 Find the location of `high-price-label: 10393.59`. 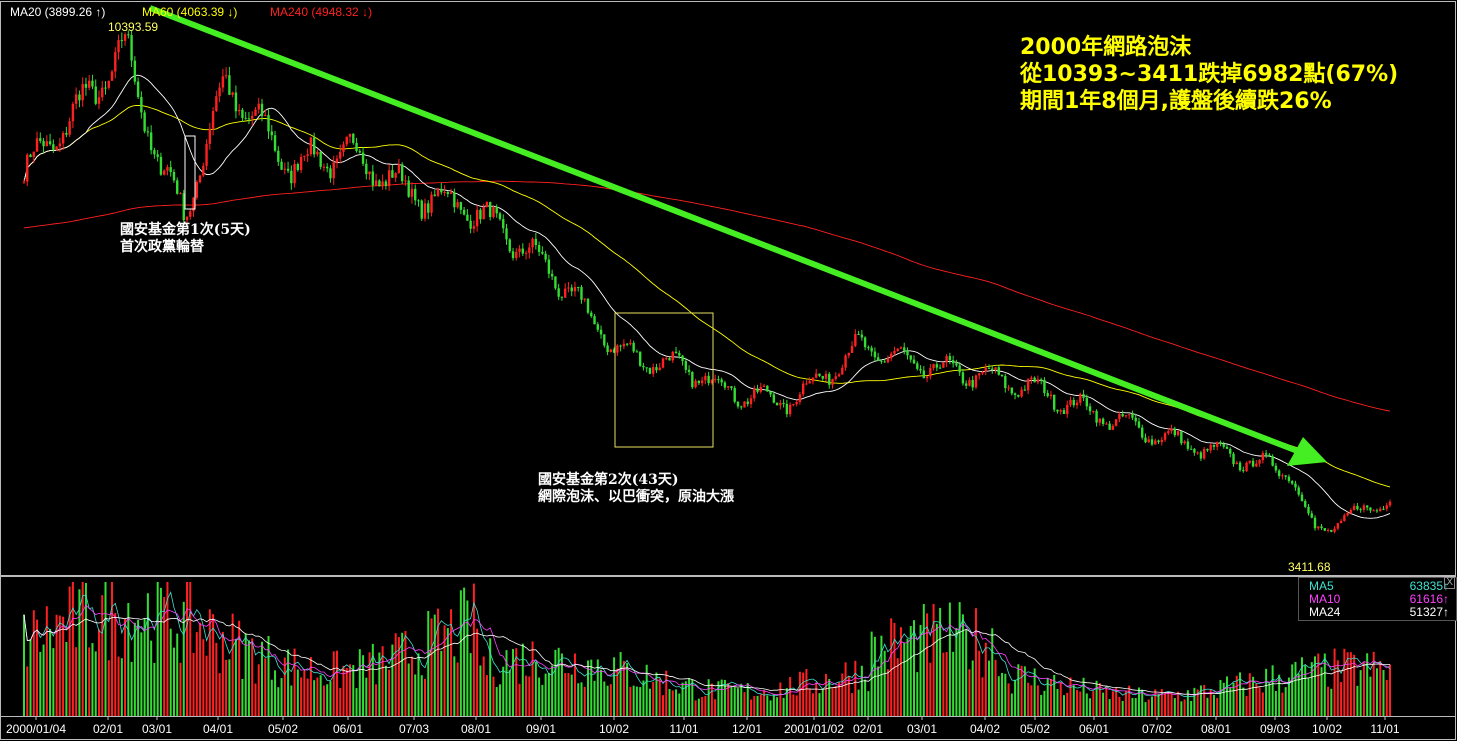

high-price-label: 10393.59 is located at coordinates (133, 27).